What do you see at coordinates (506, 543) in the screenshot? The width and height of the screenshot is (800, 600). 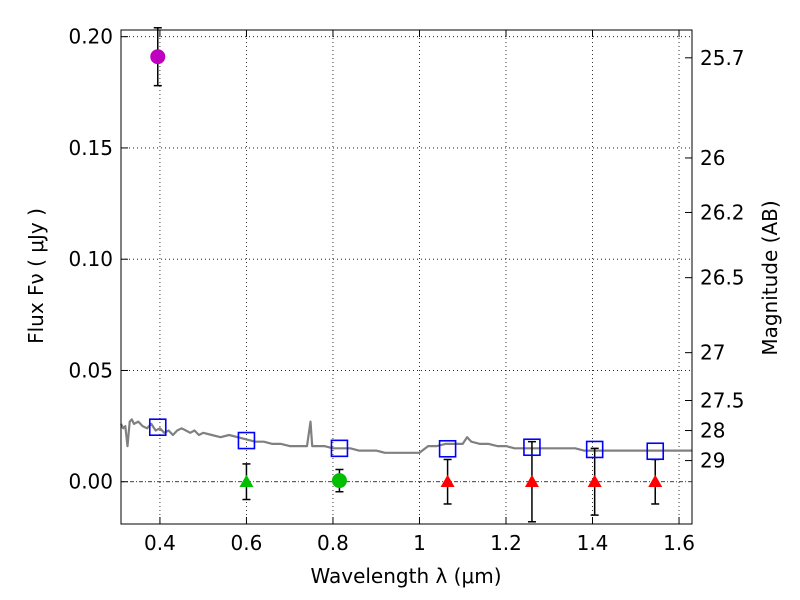 I see `x-tick-label: 1.2` at bounding box center [506, 543].